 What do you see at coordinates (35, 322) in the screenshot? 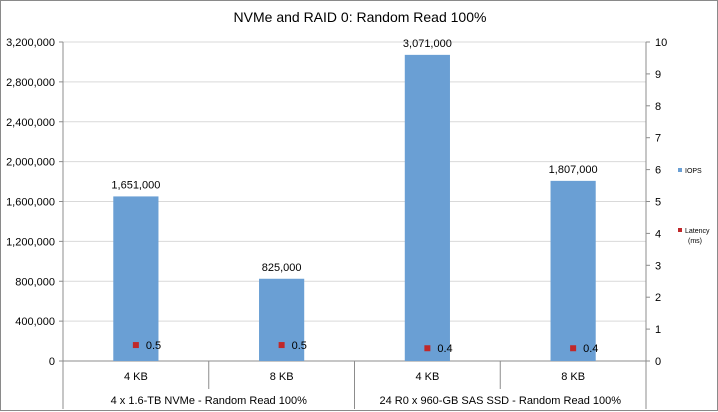
I see `y-left-tick-label: 400,000` at bounding box center [35, 322].